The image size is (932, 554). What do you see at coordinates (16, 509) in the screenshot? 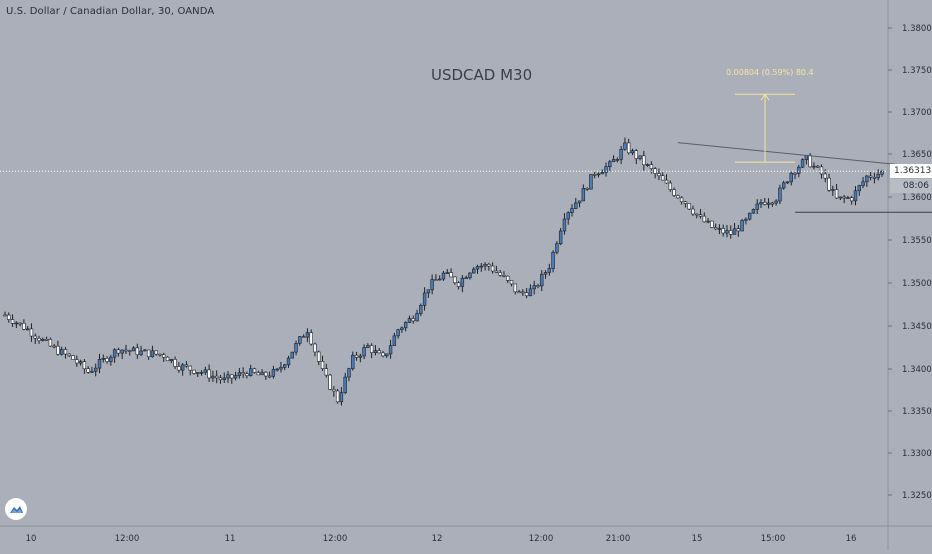
I see `logo-badge` at bounding box center [16, 509].